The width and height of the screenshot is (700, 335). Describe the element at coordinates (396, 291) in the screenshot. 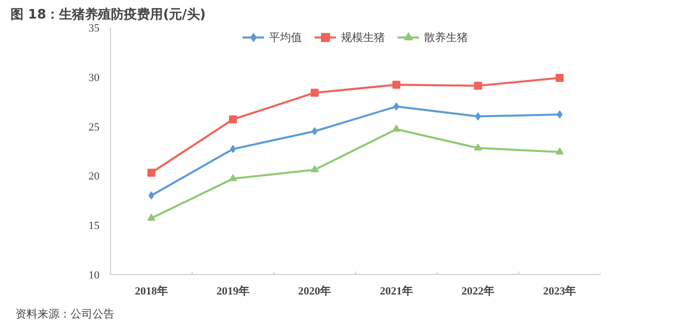

I see `x-tick-label: 2021年` at that location.